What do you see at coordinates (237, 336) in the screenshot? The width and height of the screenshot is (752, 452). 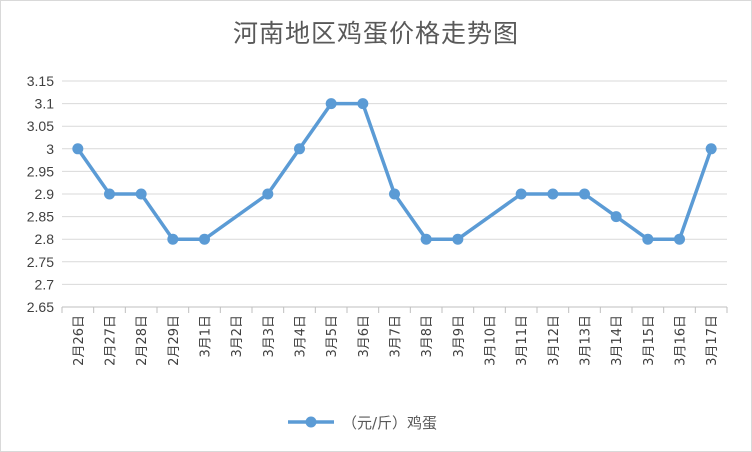 I see `x-tick-label: 3月2日` at bounding box center [237, 336].